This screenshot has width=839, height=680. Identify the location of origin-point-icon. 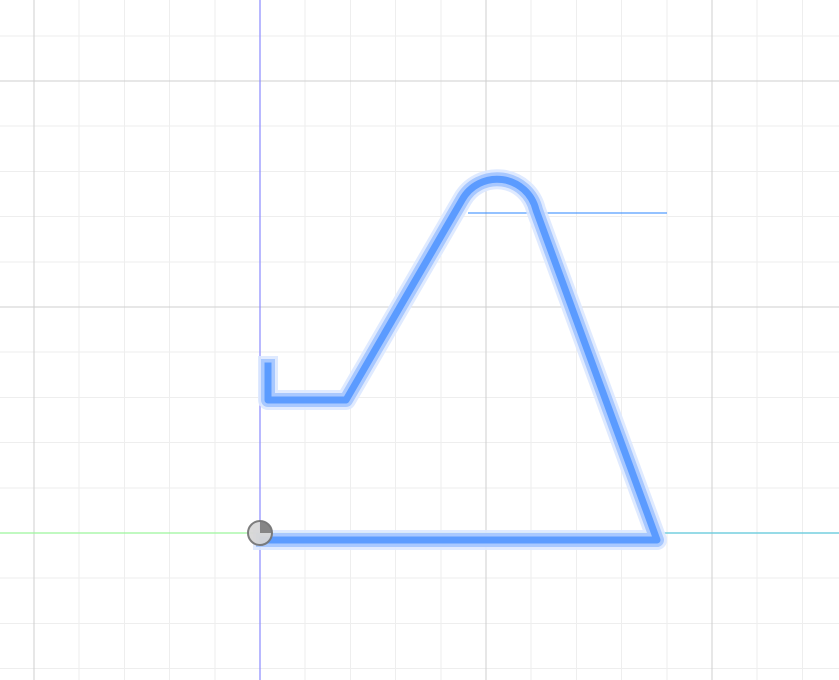
(260, 533).